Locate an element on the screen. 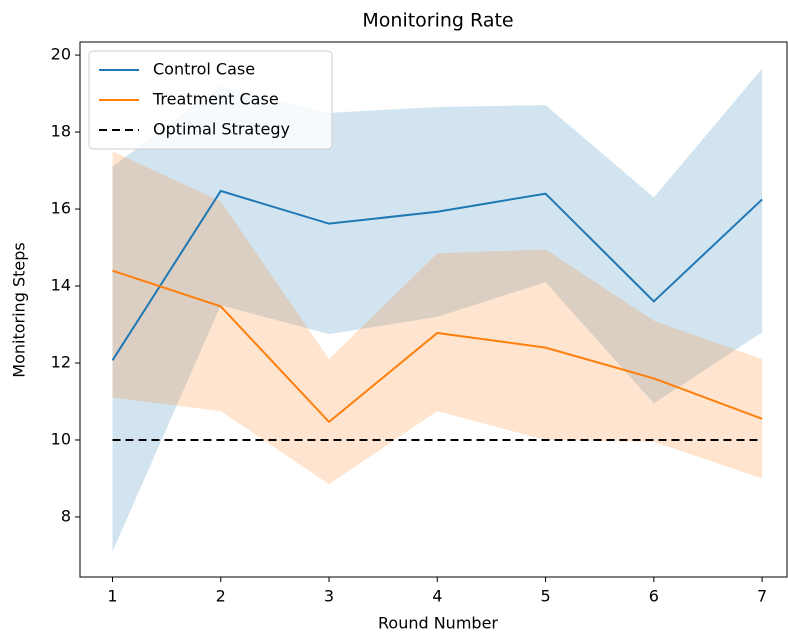 The width and height of the screenshot is (788, 634). y-tick-label: 8 is located at coordinates (66, 515).